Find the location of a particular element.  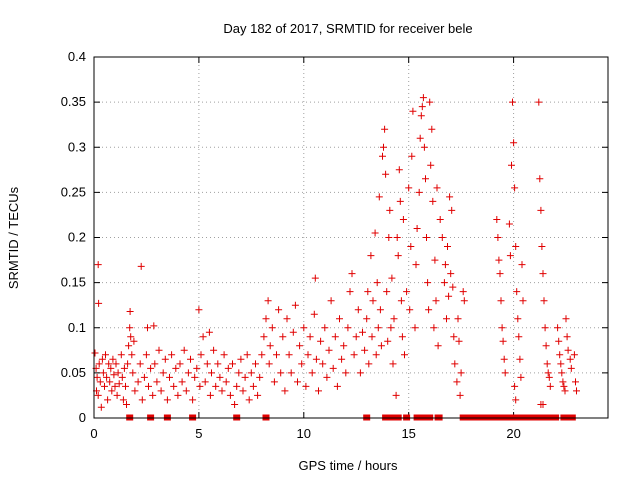

y-tick-label: 0.05 is located at coordinates (73, 372).